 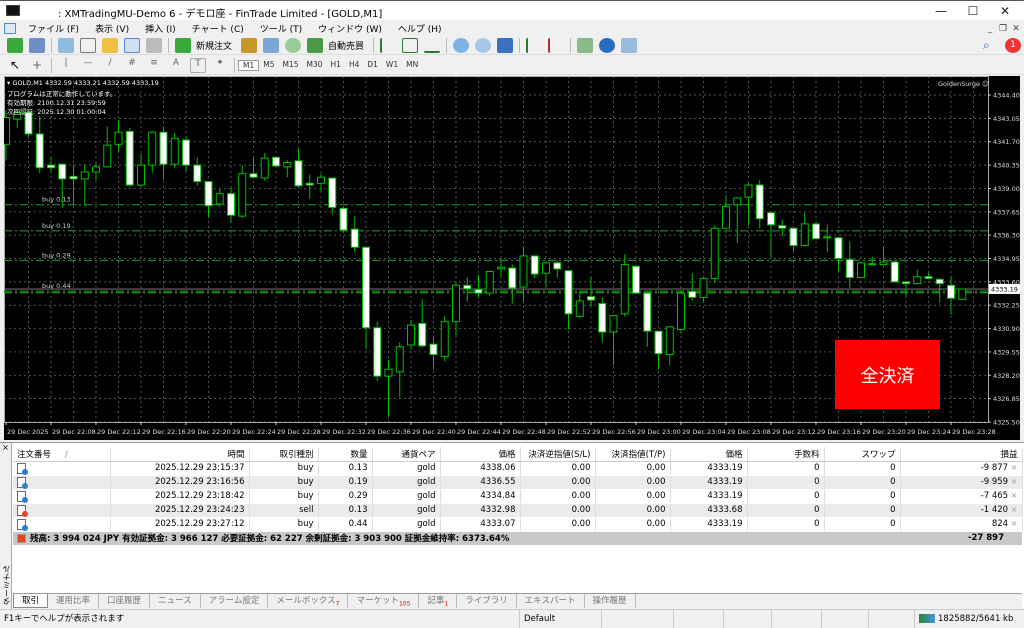 I want to click on column-header: スワップ, so click(x=862, y=454).